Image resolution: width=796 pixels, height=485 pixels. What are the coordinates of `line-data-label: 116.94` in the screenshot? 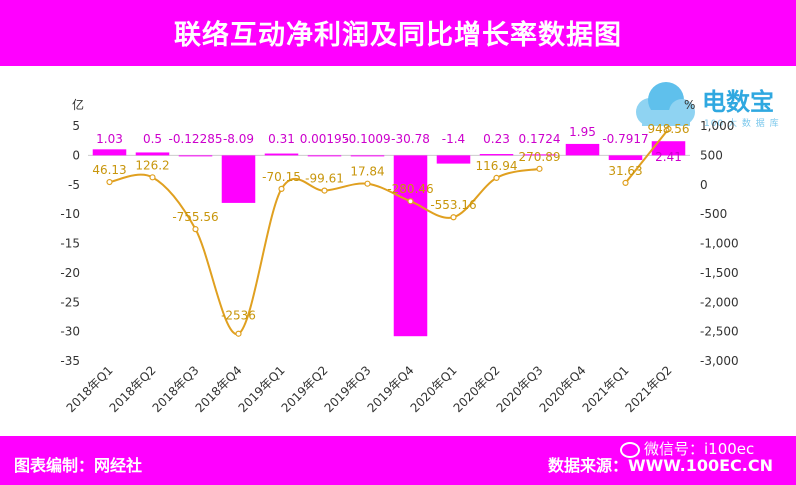 It's located at (497, 166).